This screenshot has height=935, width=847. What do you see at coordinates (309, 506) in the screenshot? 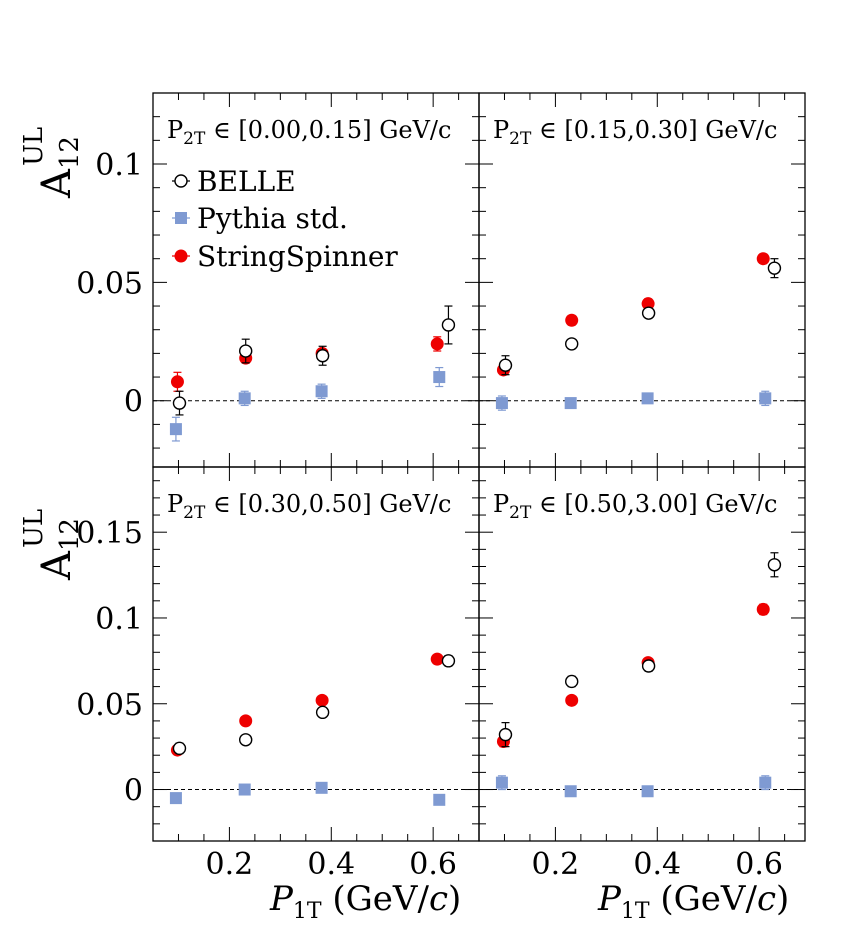
I see `panel-label: P2T ∈ [0.30,0.50] GeV/c` at bounding box center [309, 506].